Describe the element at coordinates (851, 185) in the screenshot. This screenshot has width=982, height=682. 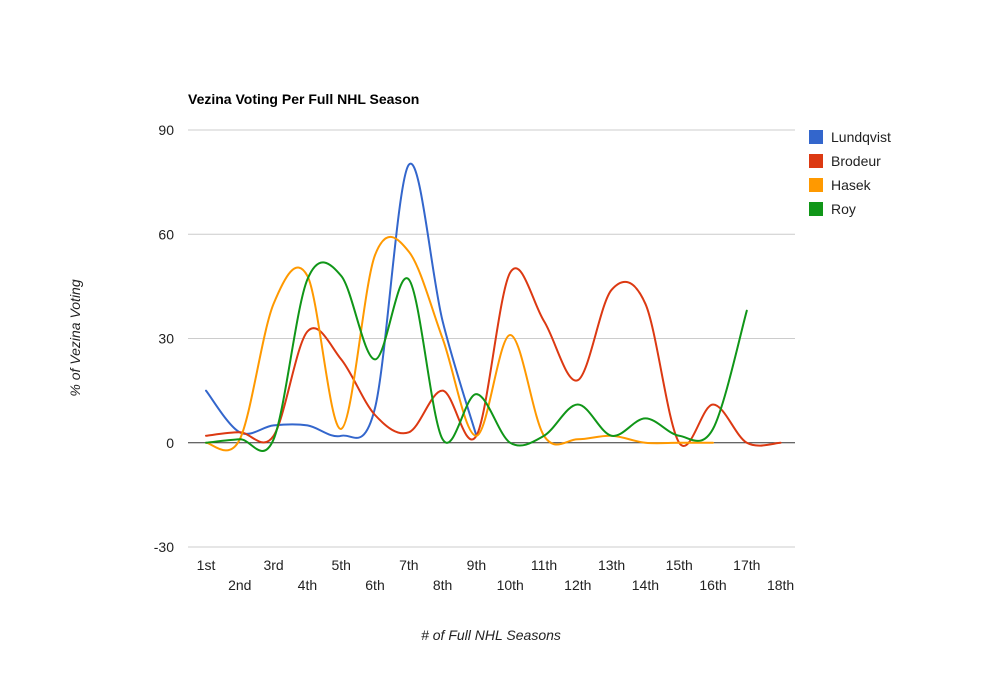
I see `legend-label-hasek: Hasek` at that location.